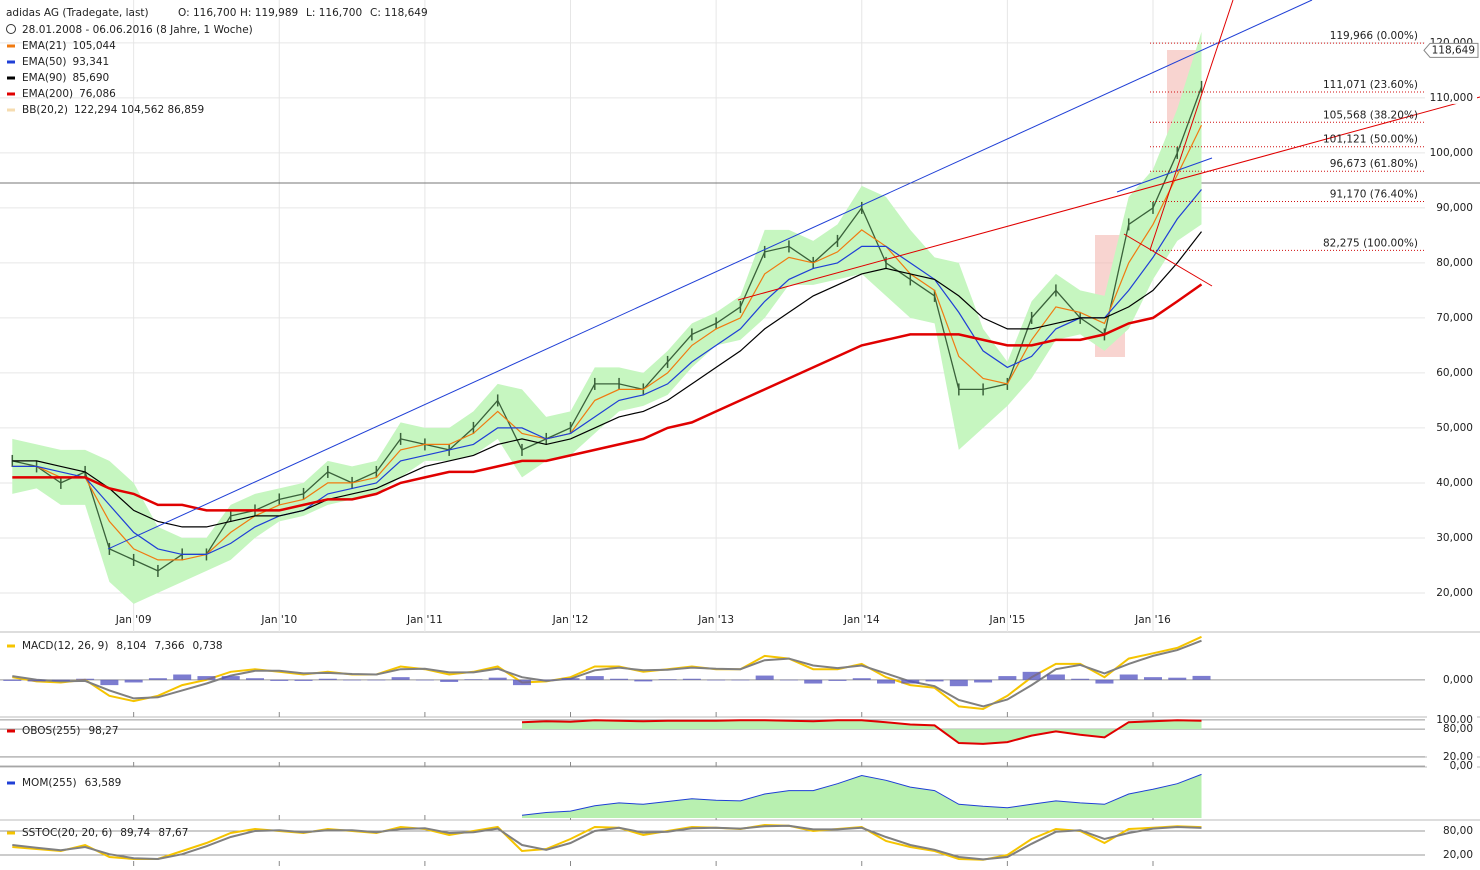 Image resolution: width=1480 pixels, height=870 pixels. I want to click on x-tick-label: Jan '15, so click(1006, 620).